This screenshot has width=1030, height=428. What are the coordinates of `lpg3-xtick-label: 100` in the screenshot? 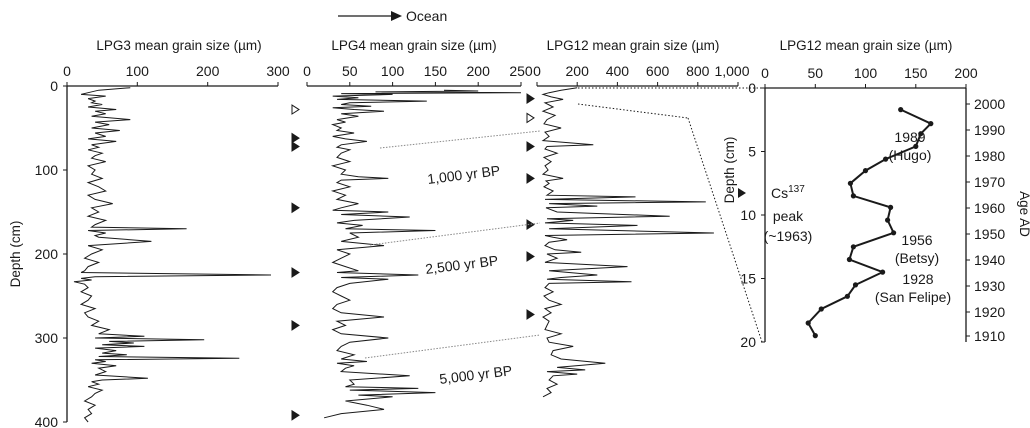 It's located at (138, 71).